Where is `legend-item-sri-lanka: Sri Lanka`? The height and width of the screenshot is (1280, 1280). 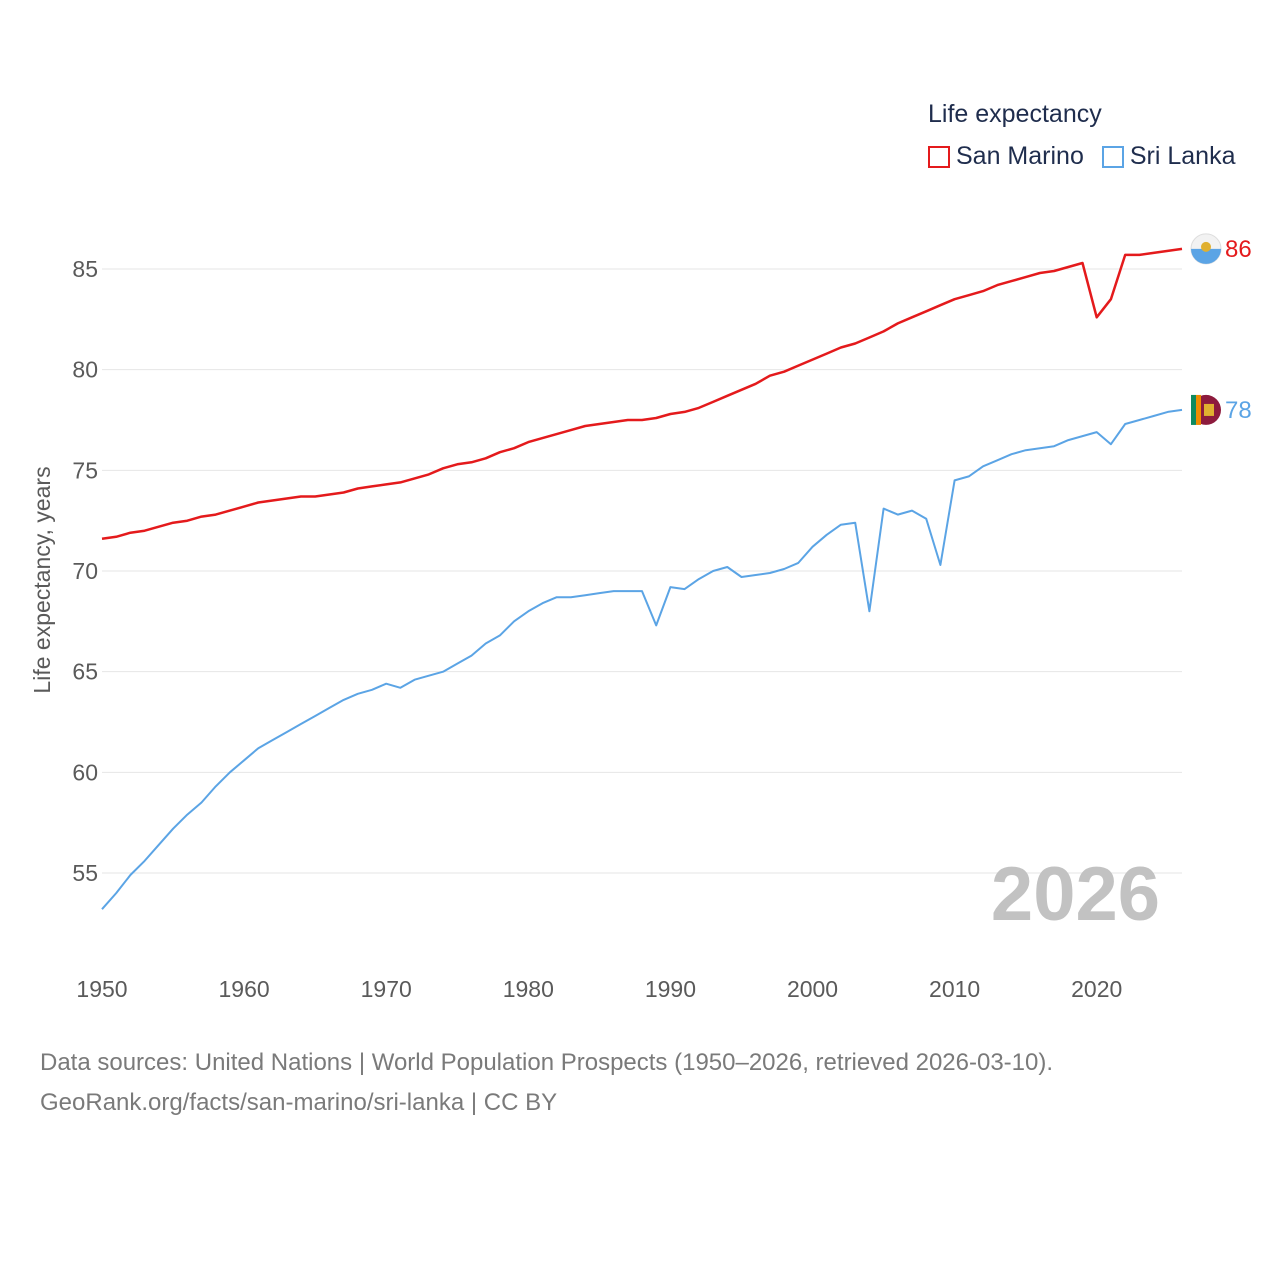 legend-item-sri-lanka: Sri Lanka is located at coordinates (1168, 156).